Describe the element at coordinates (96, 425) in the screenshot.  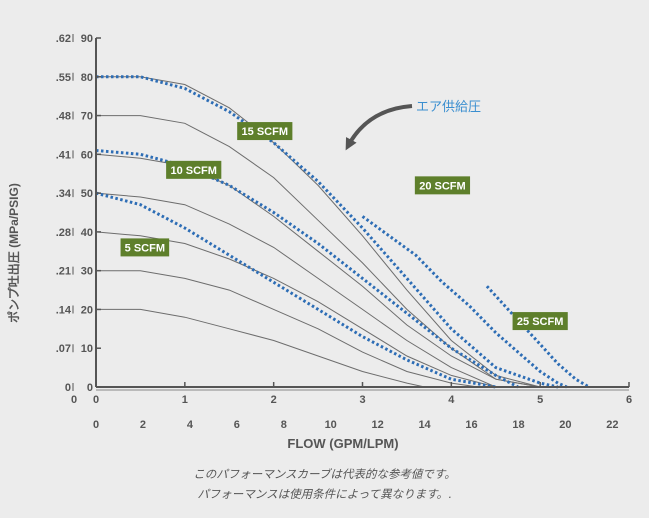
I see `x-tick-lpm: 0` at that location.